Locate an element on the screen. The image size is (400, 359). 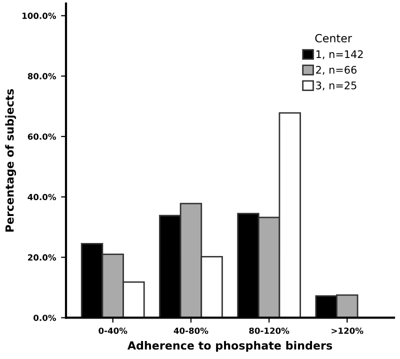
x-tick-label: >120% is located at coordinates (348, 331).